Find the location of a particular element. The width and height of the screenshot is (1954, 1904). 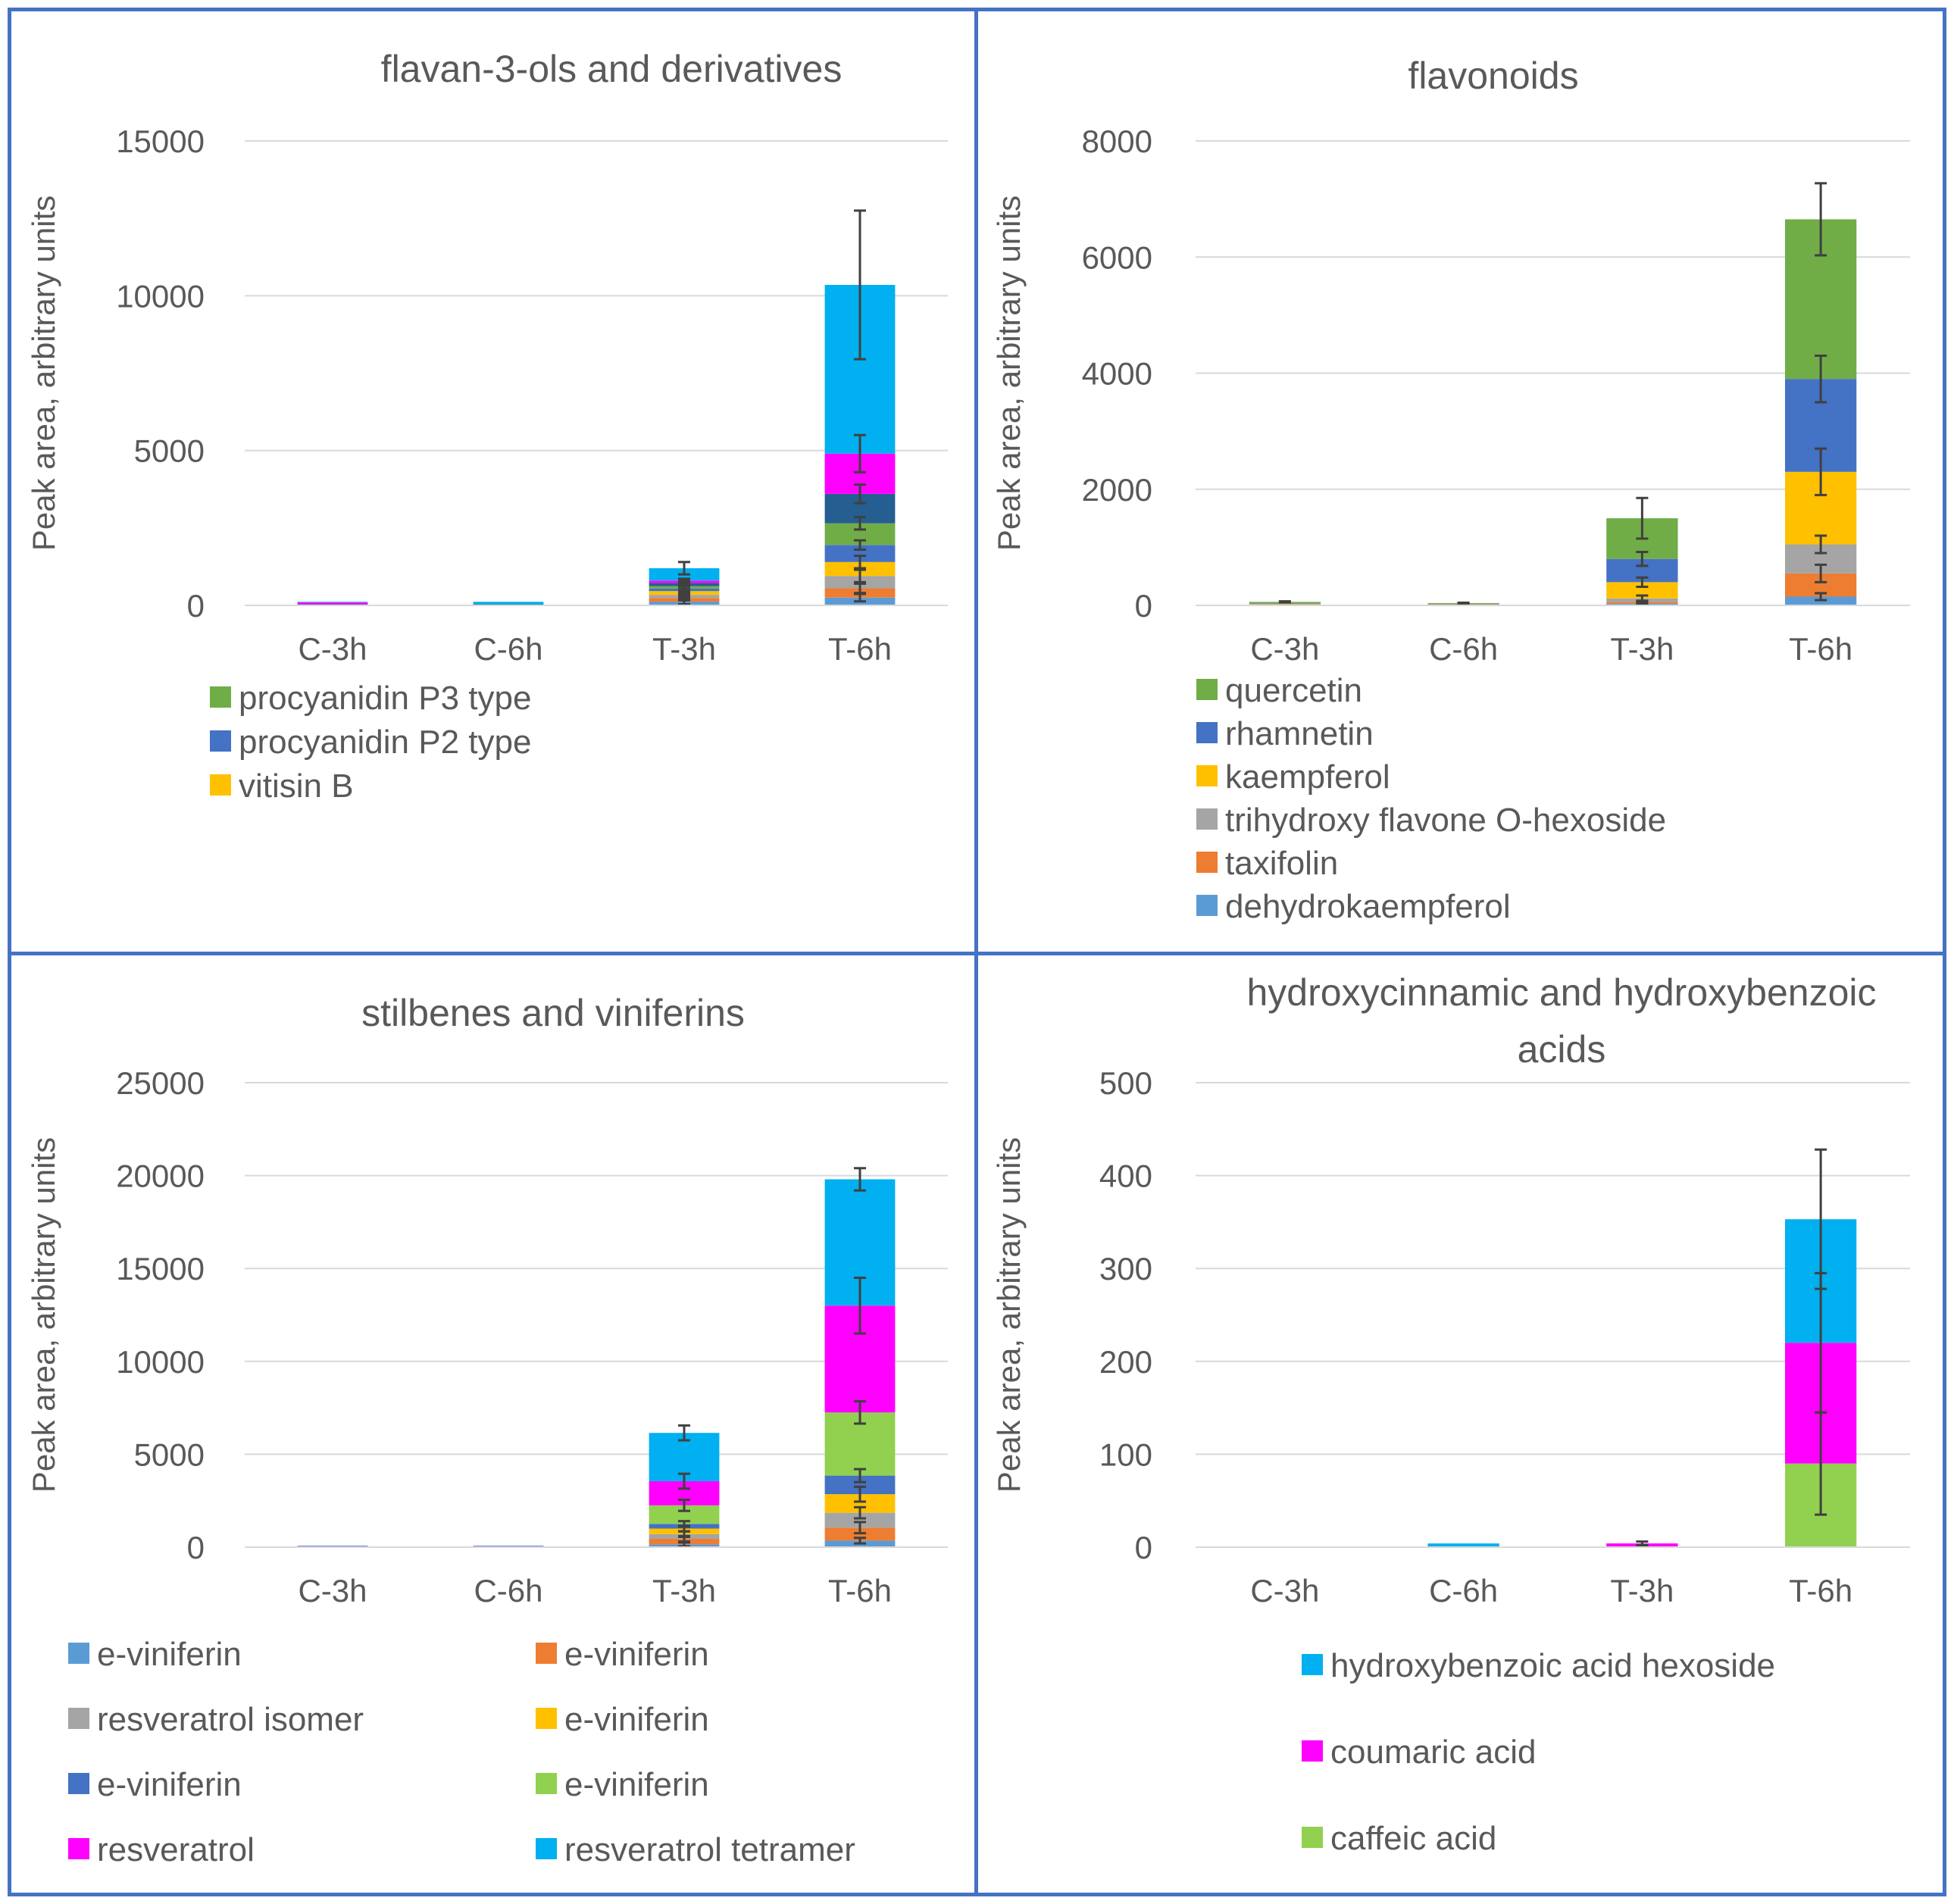

y-tick-label: 200 is located at coordinates (1125, 1362).